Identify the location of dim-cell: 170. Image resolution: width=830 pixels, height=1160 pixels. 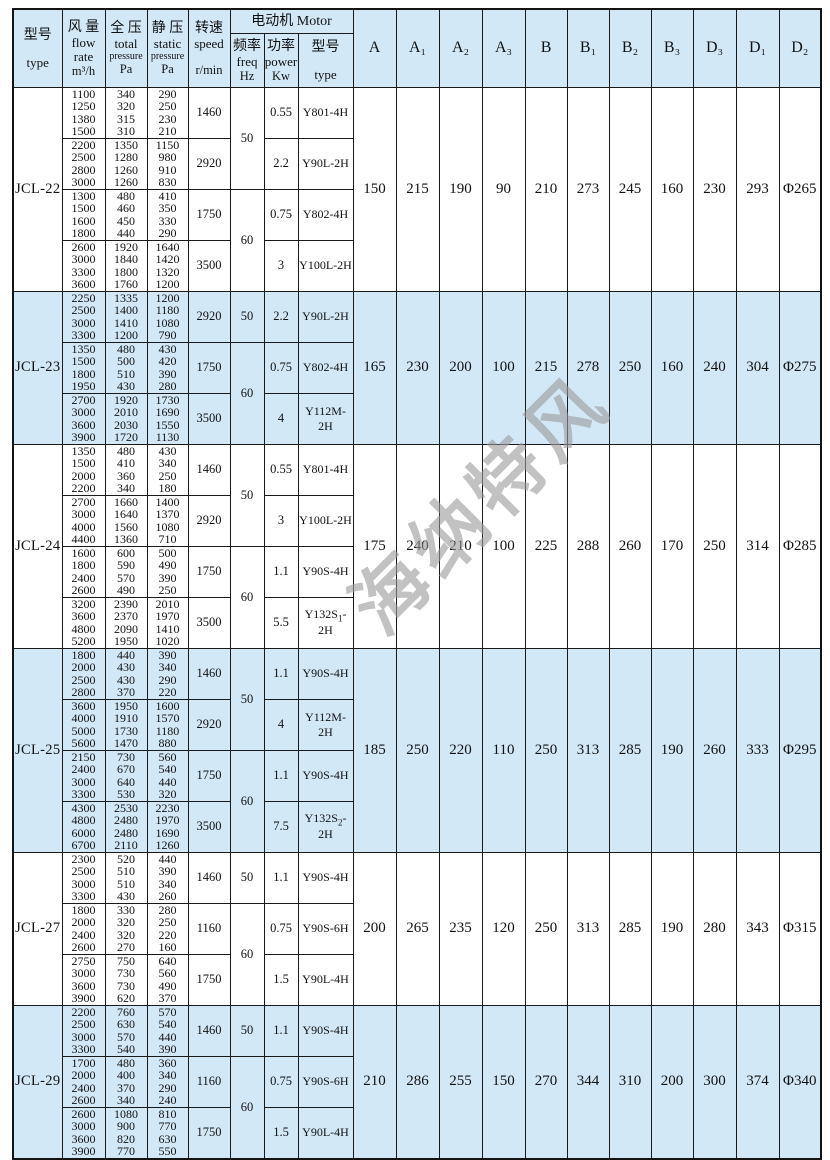
(672, 546).